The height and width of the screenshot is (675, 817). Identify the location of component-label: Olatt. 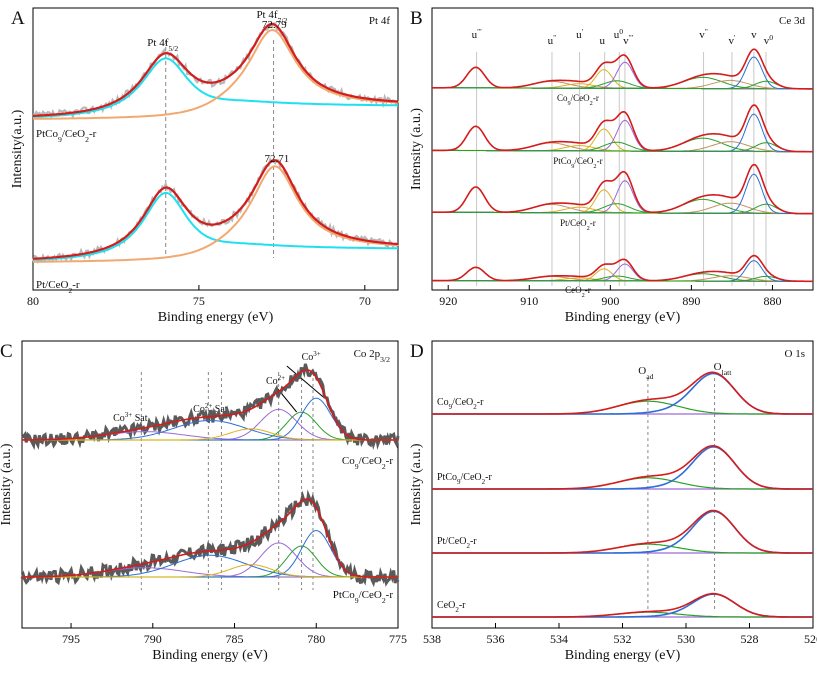
(723, 369).